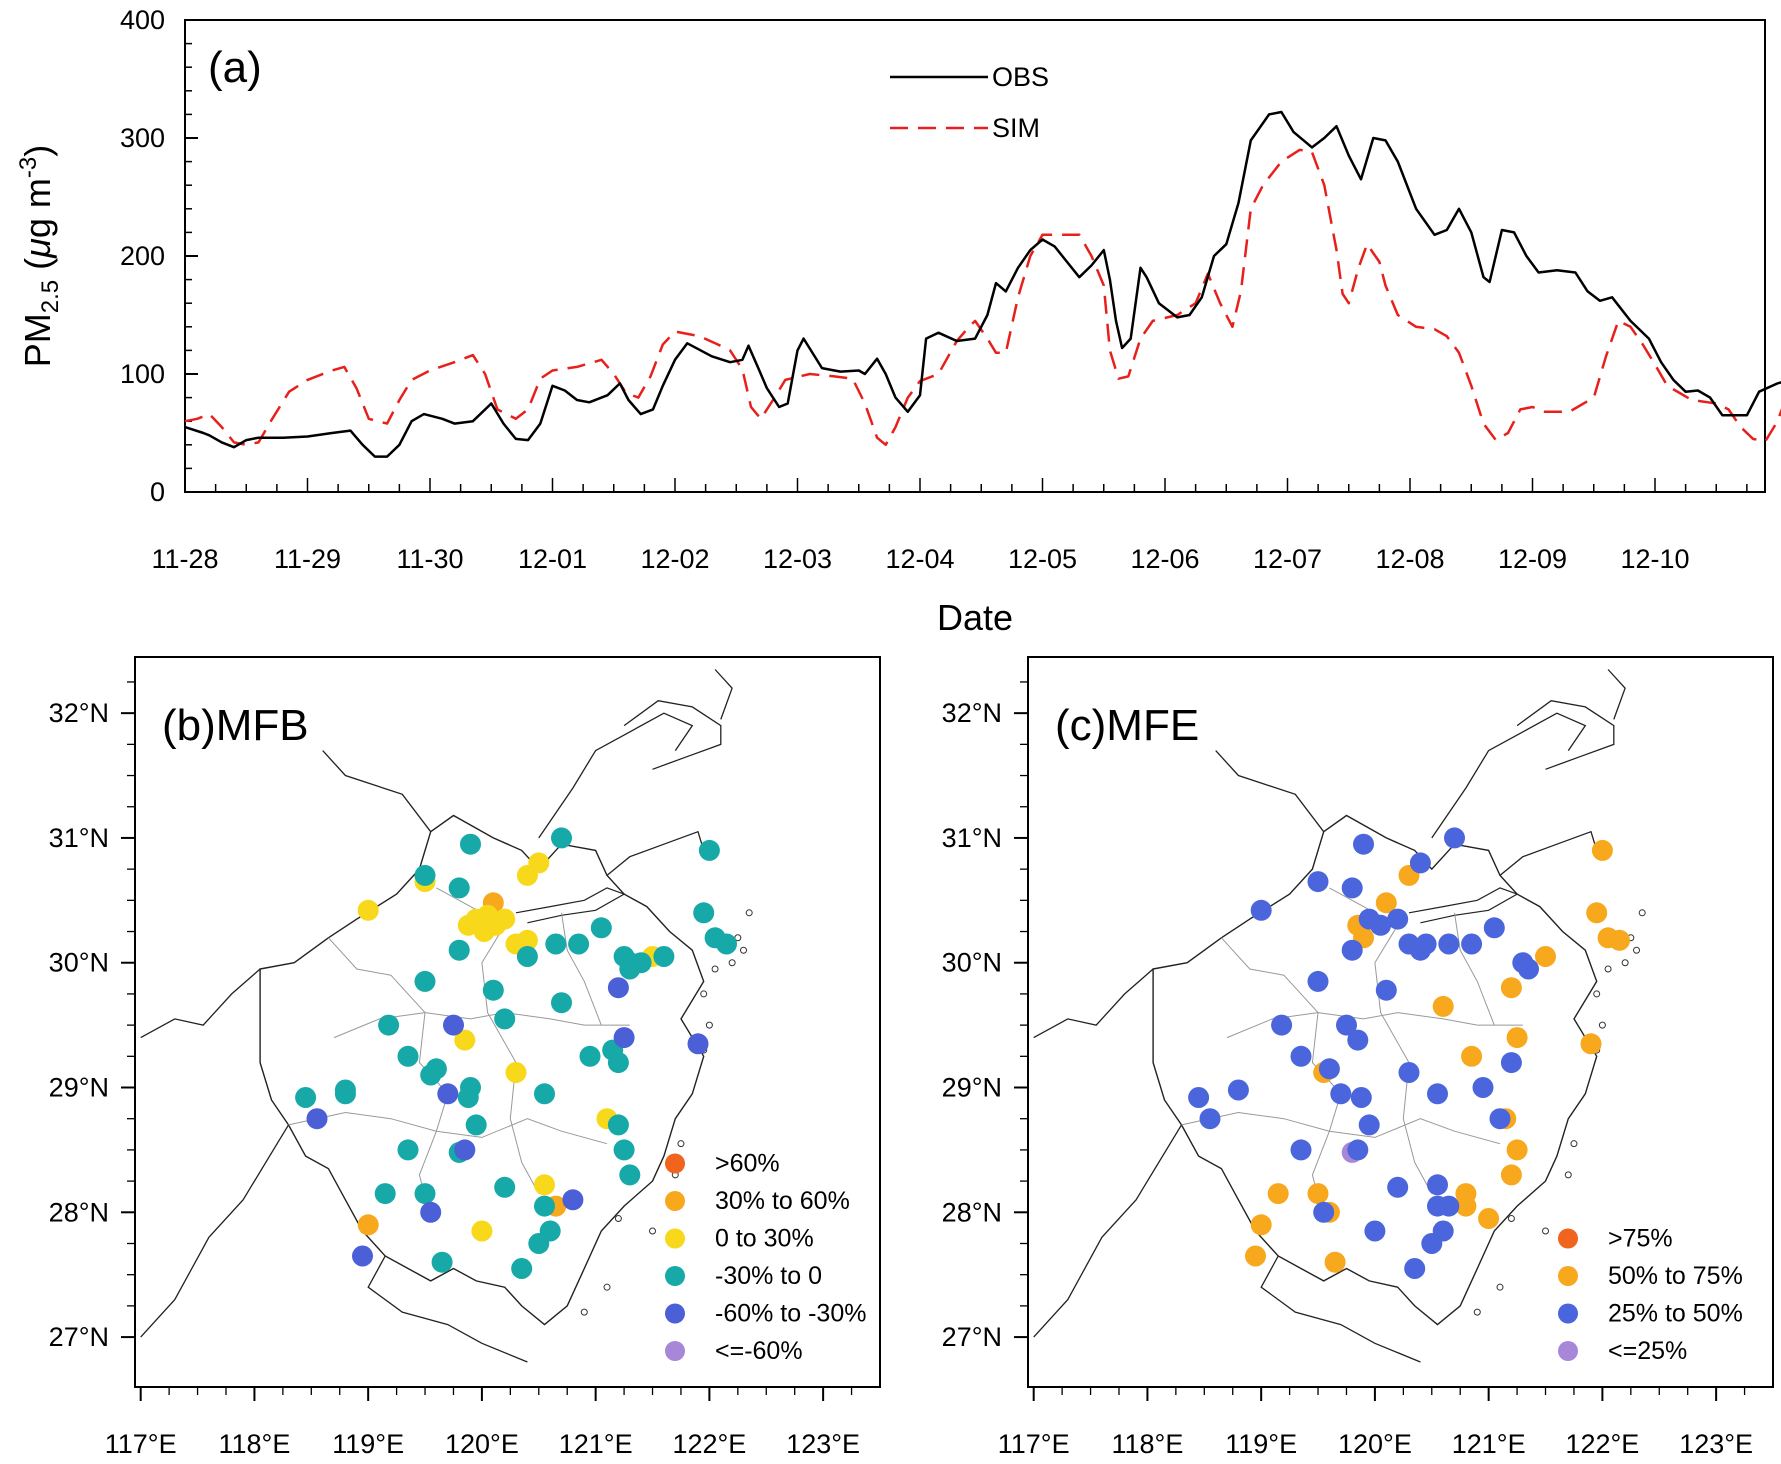 This screenshot has width=1781, height=1464. Describe the element at coordinates (307, 559) in the screenshot. I see `x-tick-label: 11-29` at that location.